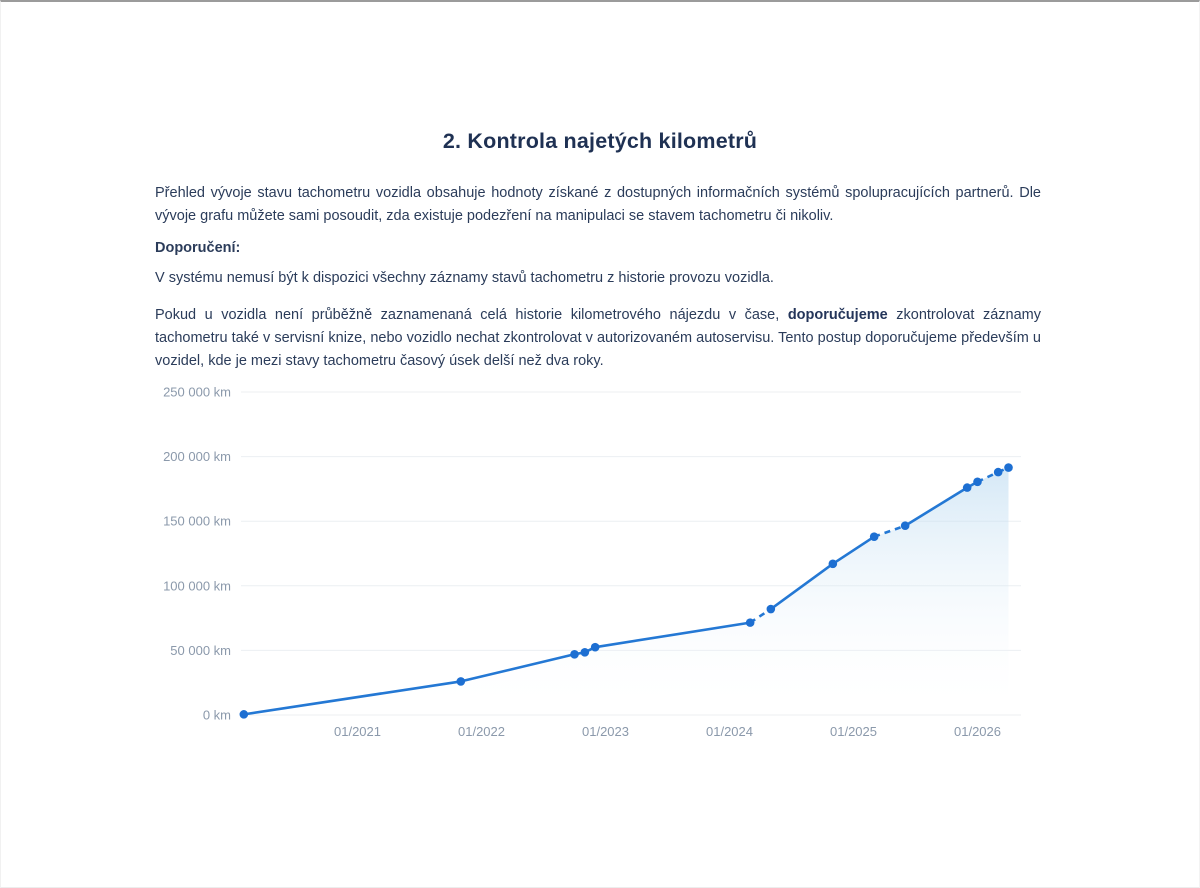 This screenshot has height=888, width=1200. What do you see at coordinates (977, 731) in the screenshot?
I see `x-tick-label: 01/2026` at bounding box center [977, 731].